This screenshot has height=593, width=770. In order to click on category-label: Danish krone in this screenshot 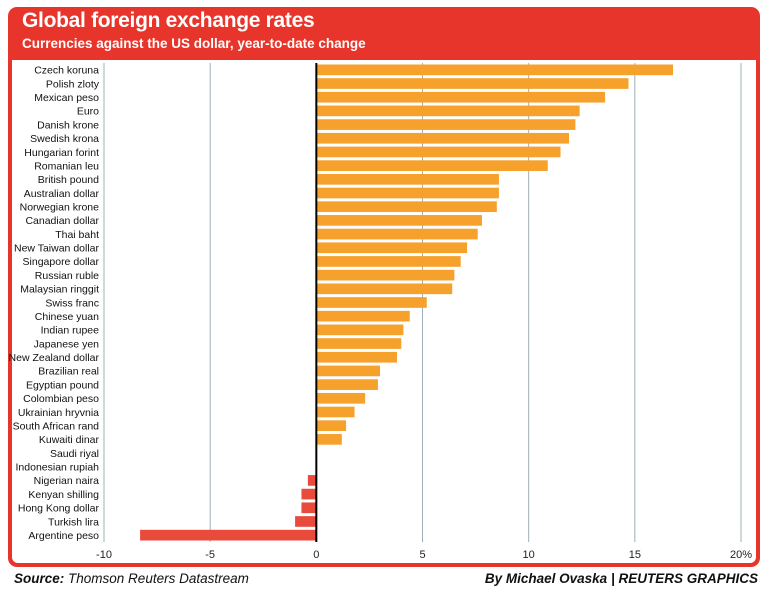, I will do `click(68, 125)`.